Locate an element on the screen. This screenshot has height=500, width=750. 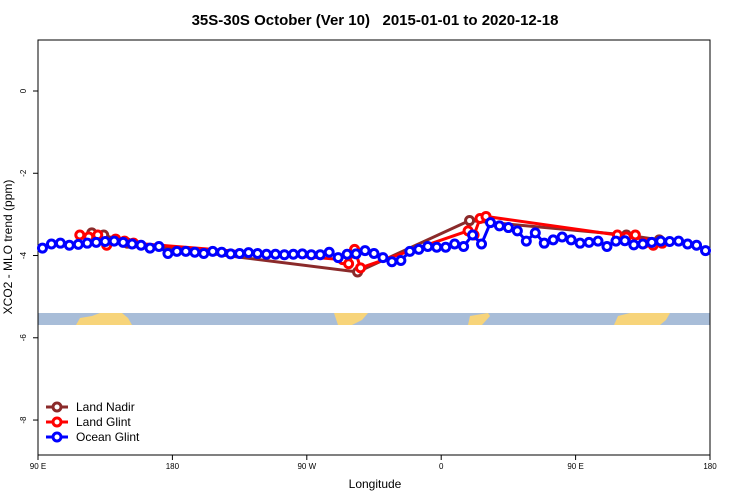
legend-label: Land Glint is located at coordinates (103, 422).